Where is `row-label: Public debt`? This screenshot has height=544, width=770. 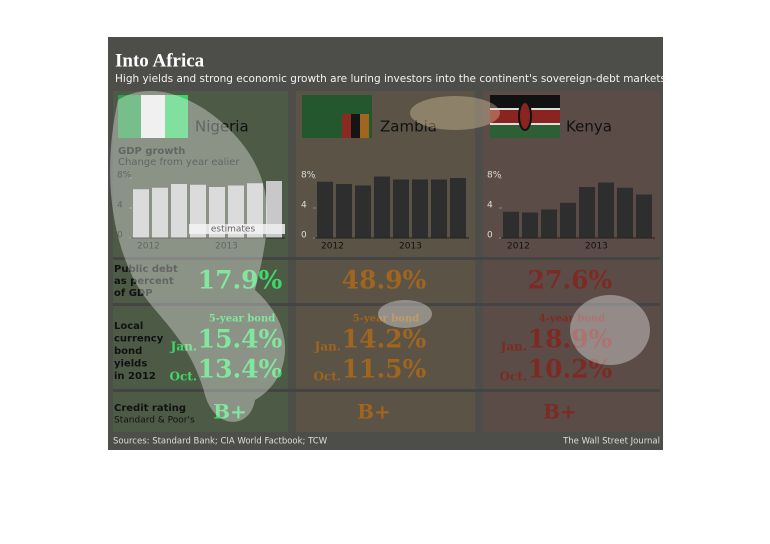
row-label: Public debt is located at coordinates (146, 269).